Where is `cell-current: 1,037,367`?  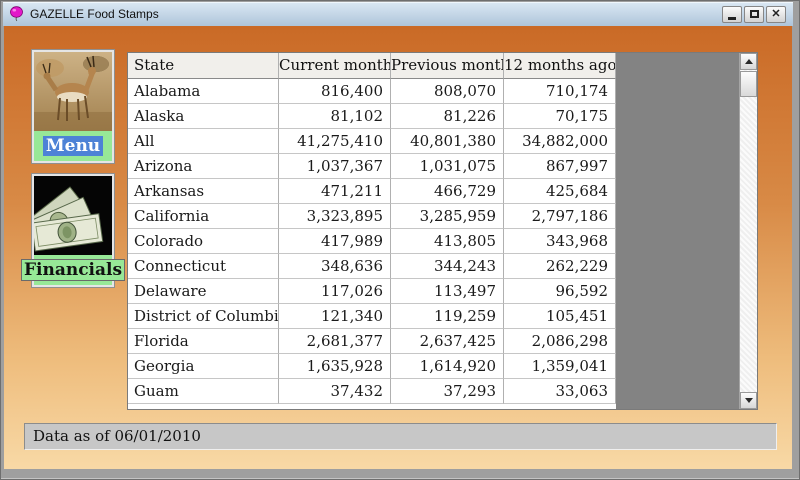
cell-current: 1,037,367 is located at coordinates (335, 166).